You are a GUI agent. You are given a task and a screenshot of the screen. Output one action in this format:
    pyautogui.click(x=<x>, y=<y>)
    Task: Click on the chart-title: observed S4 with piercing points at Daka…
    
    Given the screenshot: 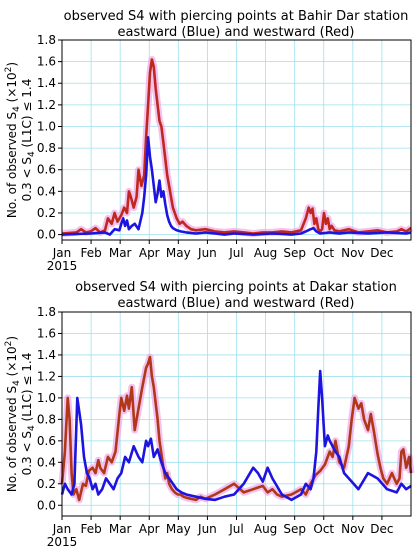 What is the action you would take?
    pyautogui.click(x=236, y=287)
    